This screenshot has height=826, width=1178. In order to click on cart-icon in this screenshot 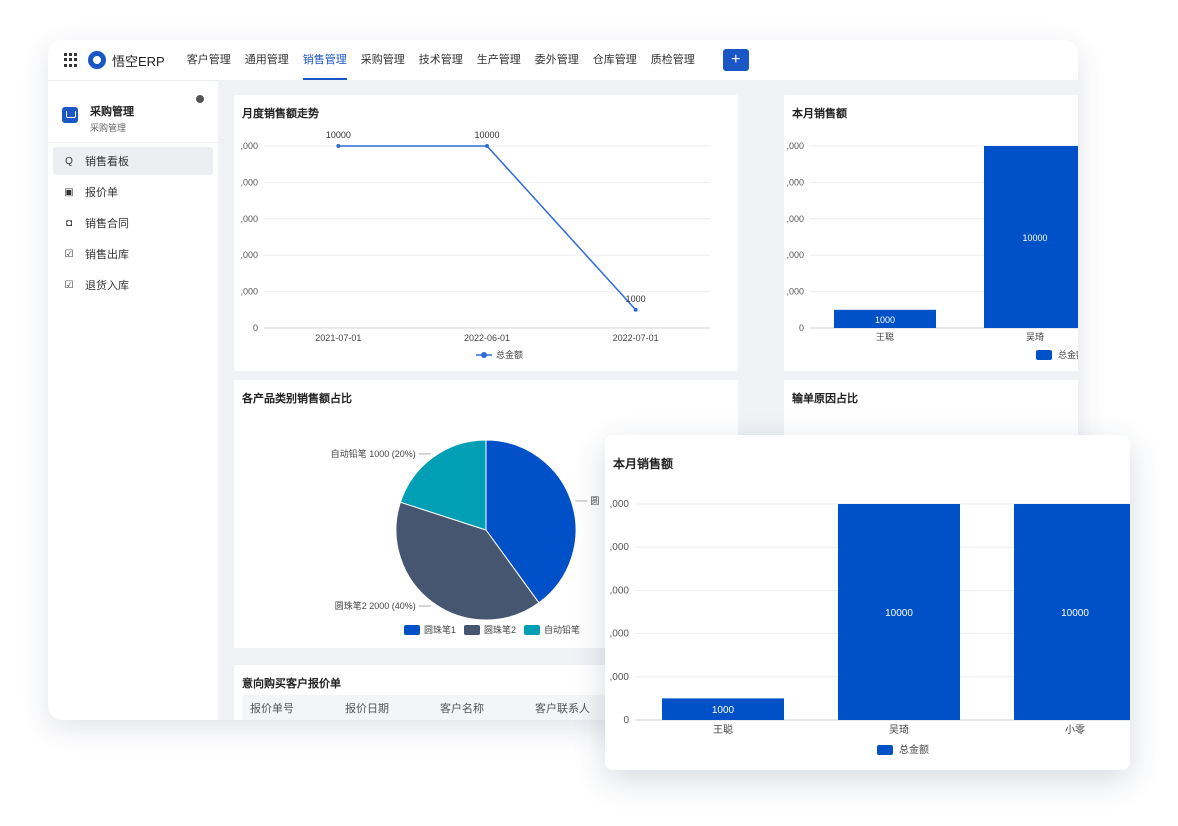, I will do `click(70, 115)`.